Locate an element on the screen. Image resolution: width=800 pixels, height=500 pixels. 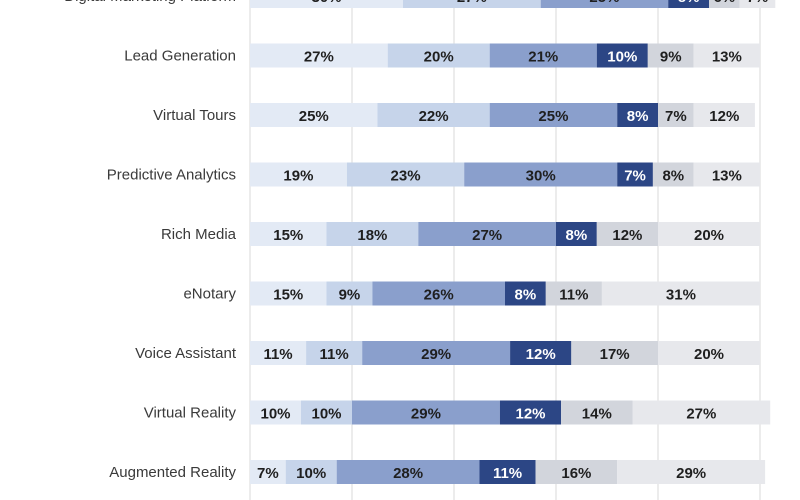
category-label: eNotary is located at coordinates (209, 294).